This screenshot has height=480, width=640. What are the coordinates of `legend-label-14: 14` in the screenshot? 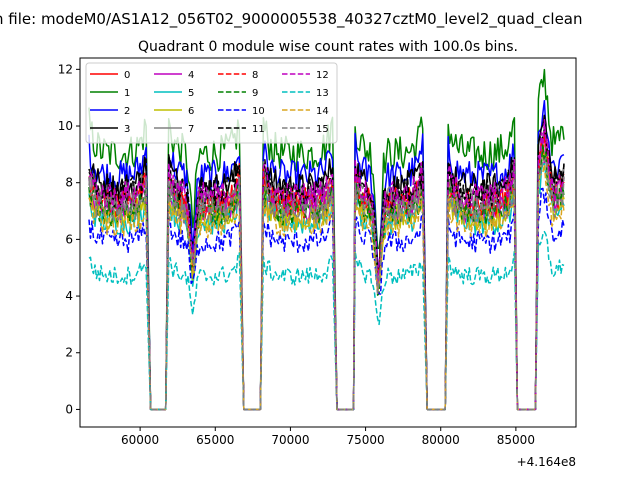 It's located at (322, 111).